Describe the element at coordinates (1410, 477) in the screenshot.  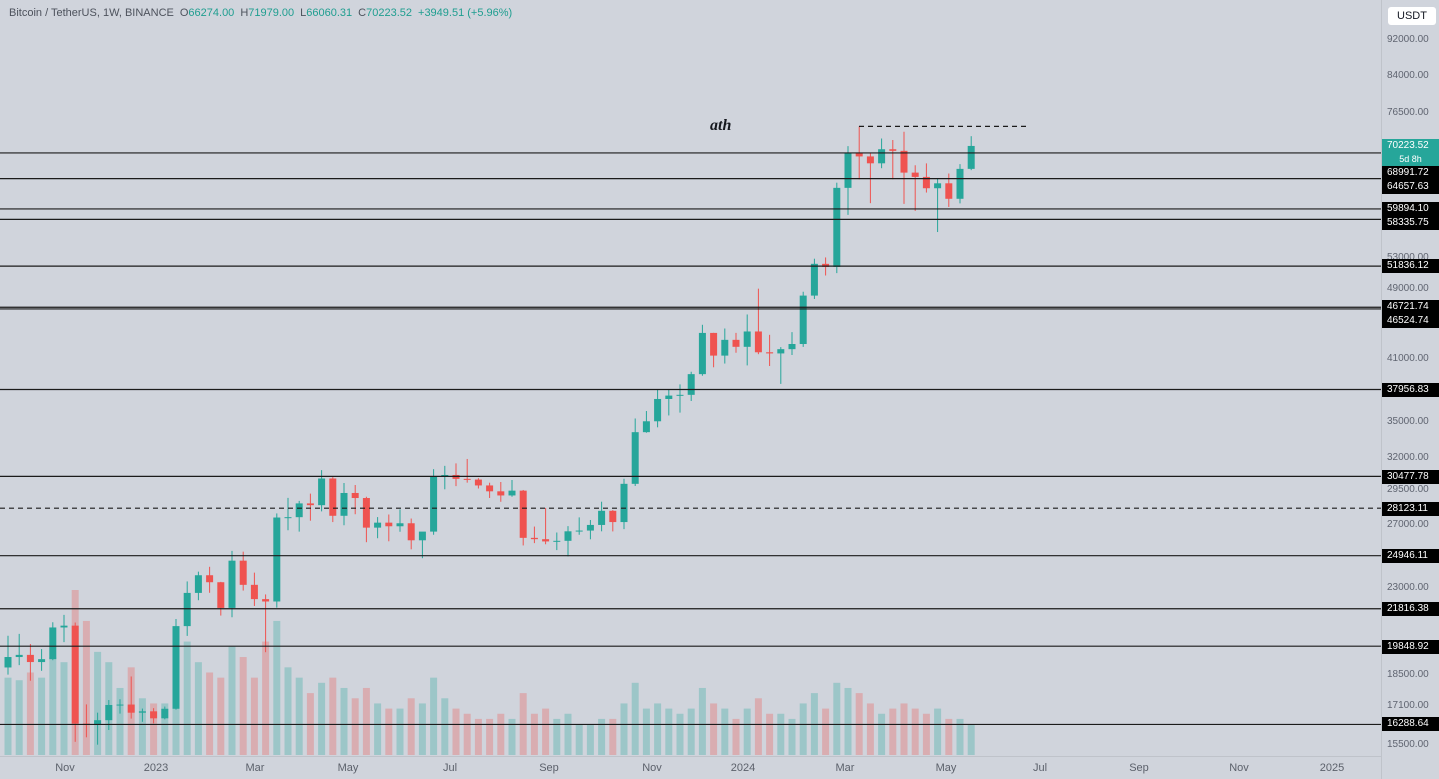
I see `price-line-label: 30477.78` at that location.